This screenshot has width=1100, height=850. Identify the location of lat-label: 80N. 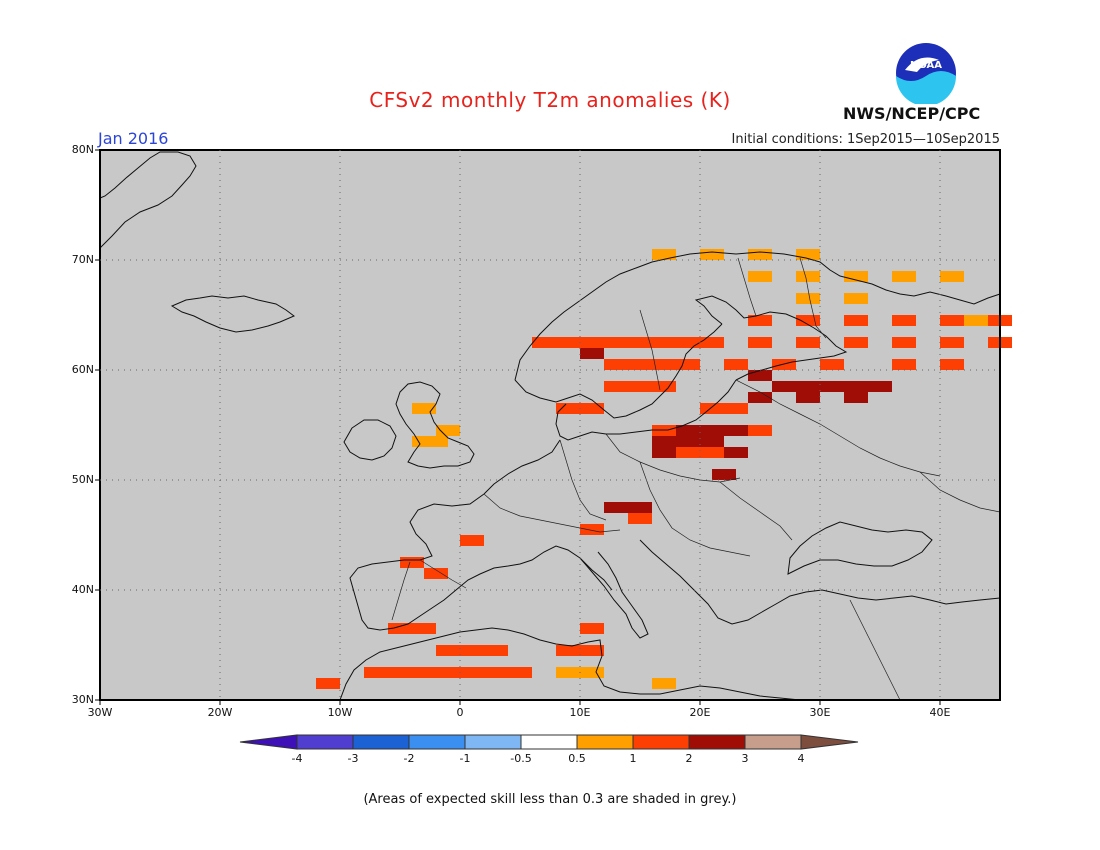
(82, 149).